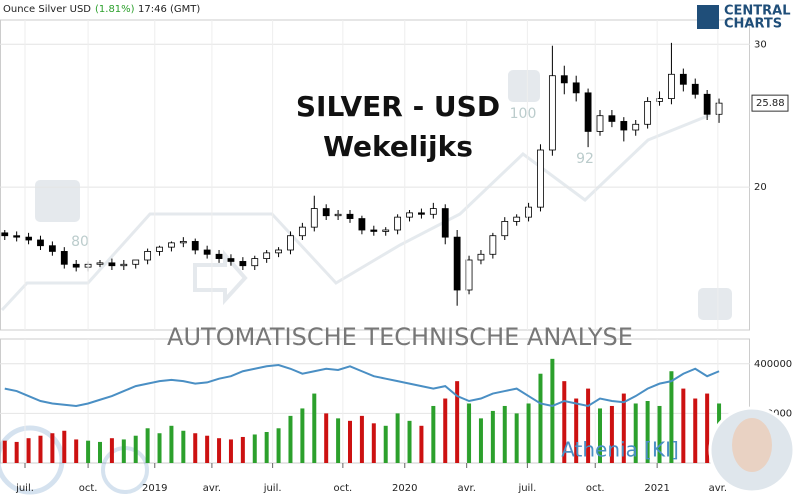 Image resolution: width=800 pixels, height=500 pixels. What do you see at coordinates (57, 201) in the screenshot?
I see `watermark-icon` at bounding box center [57, 201].